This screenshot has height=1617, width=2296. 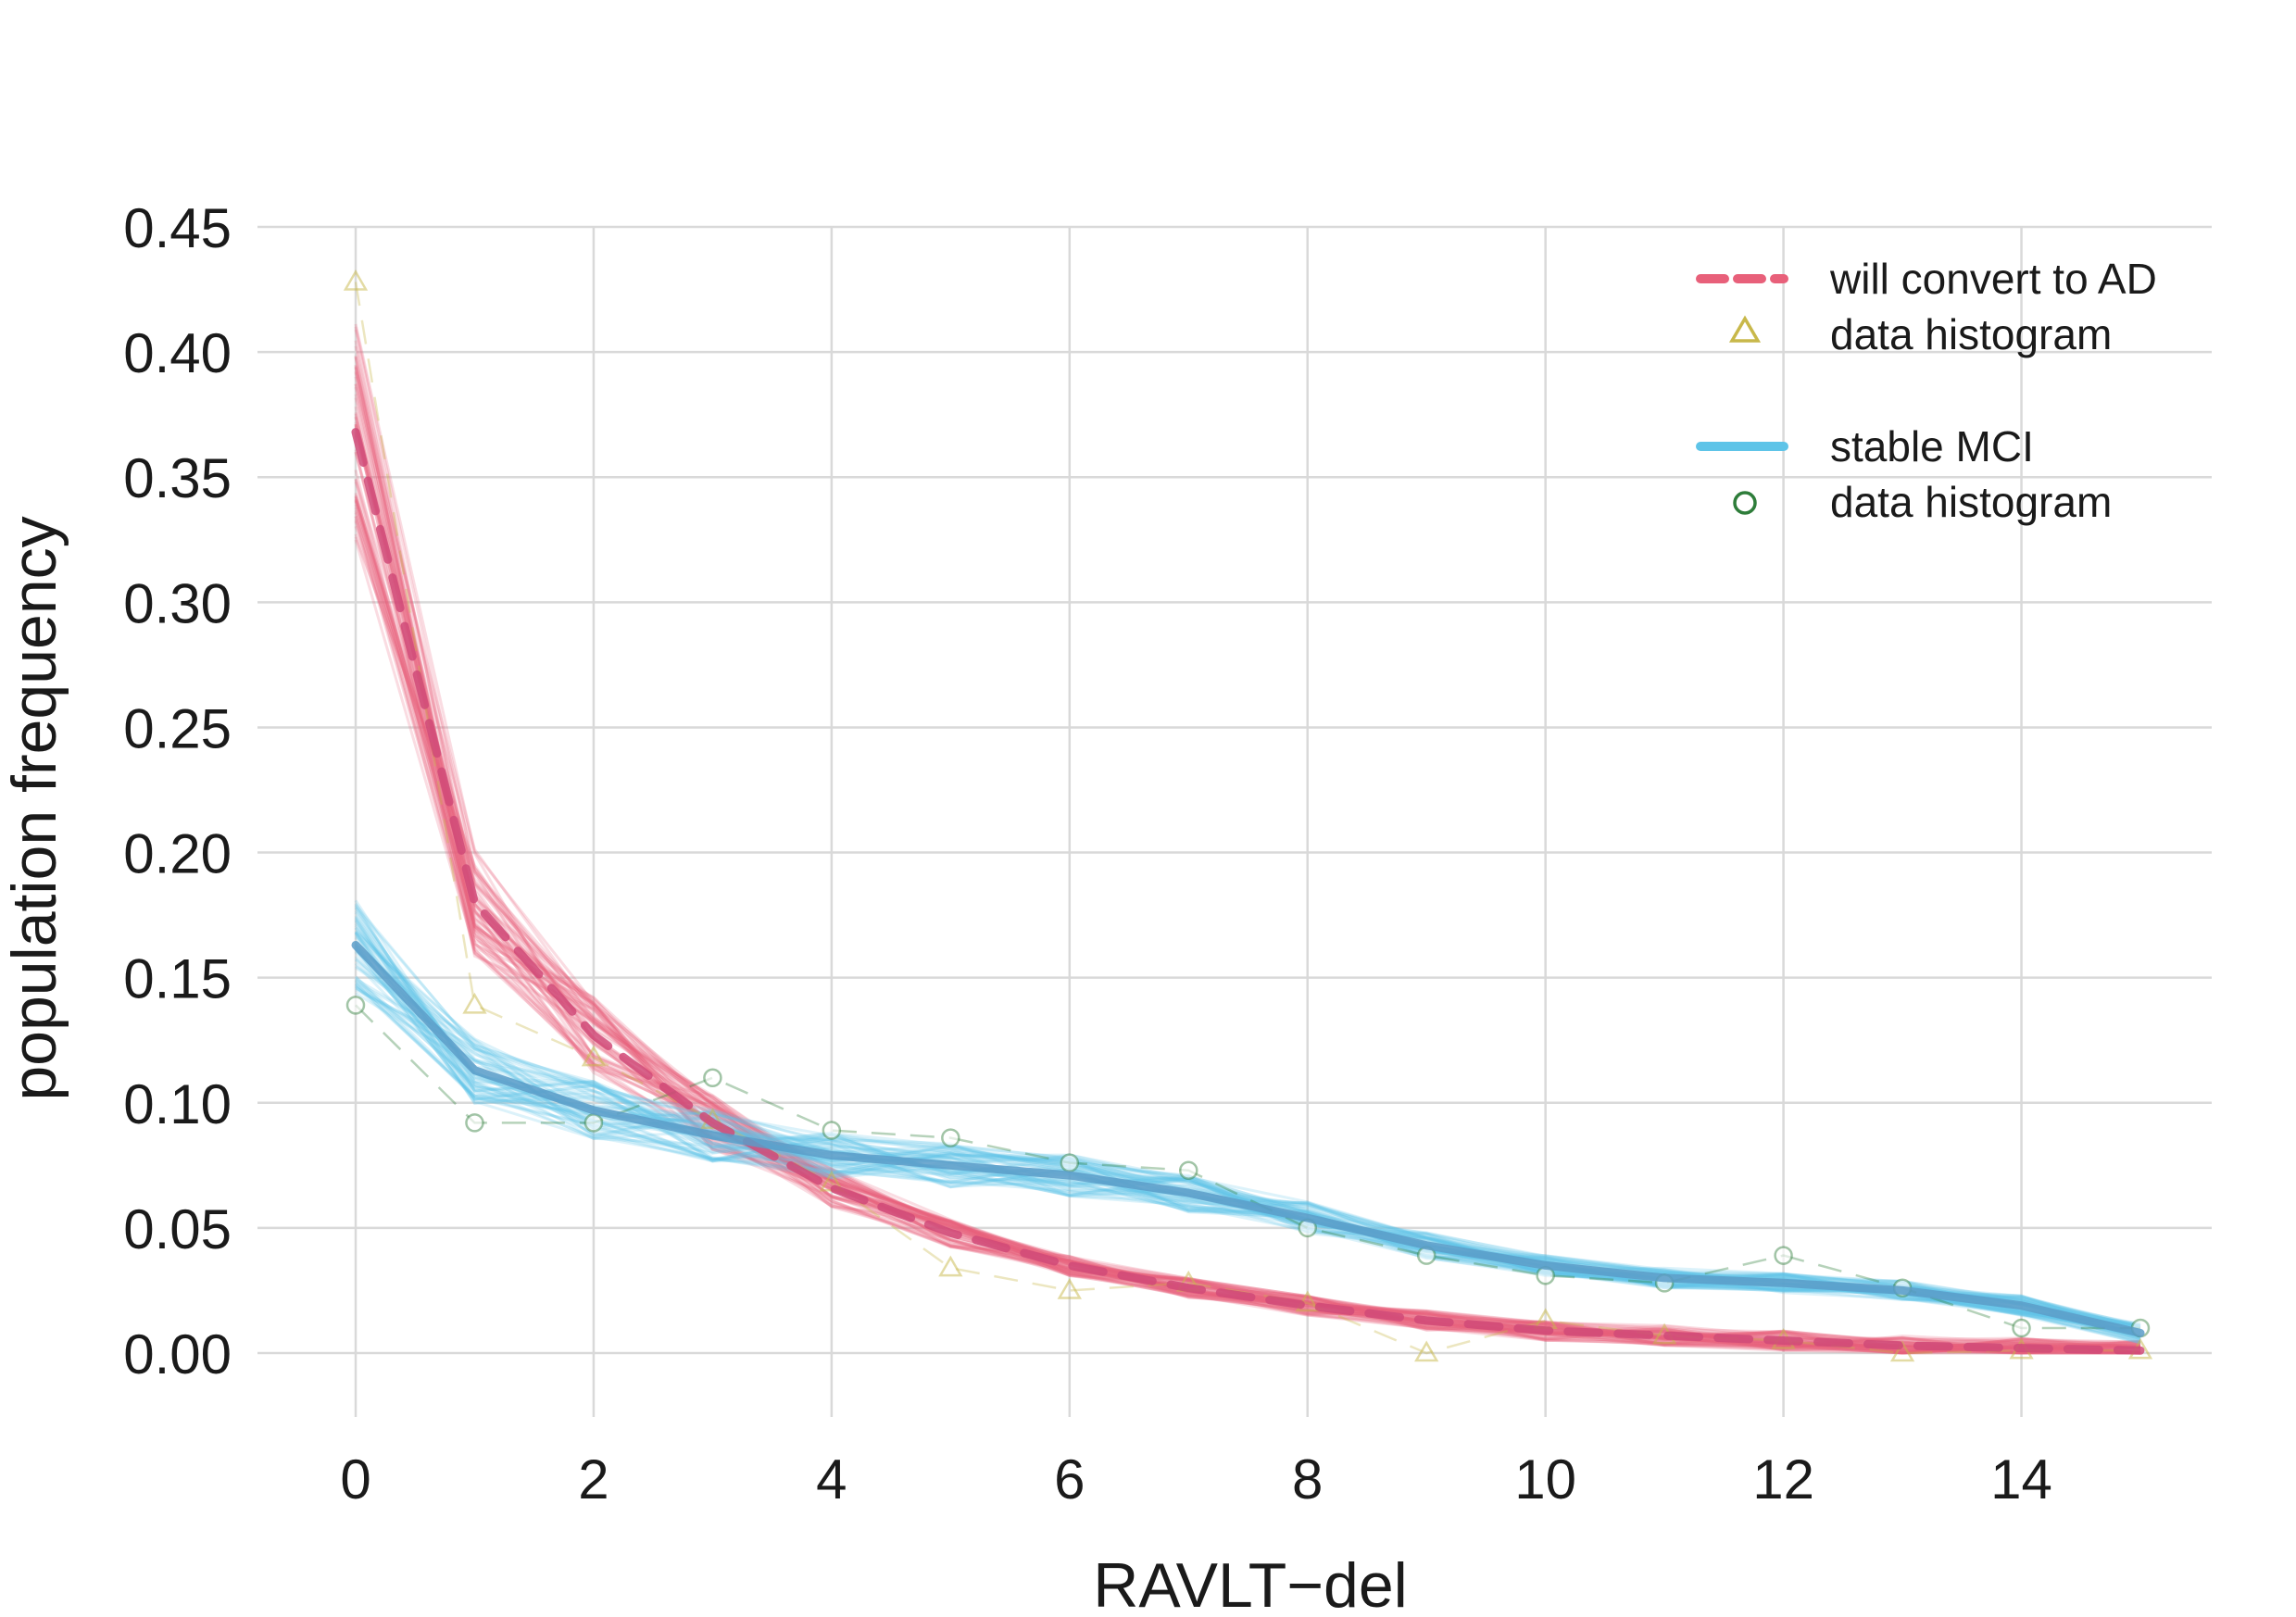 What do you see at coordinates (177, 603) in the screenshot?
I see `y-tick-label: 0.30` at bounding box center [177, 603].